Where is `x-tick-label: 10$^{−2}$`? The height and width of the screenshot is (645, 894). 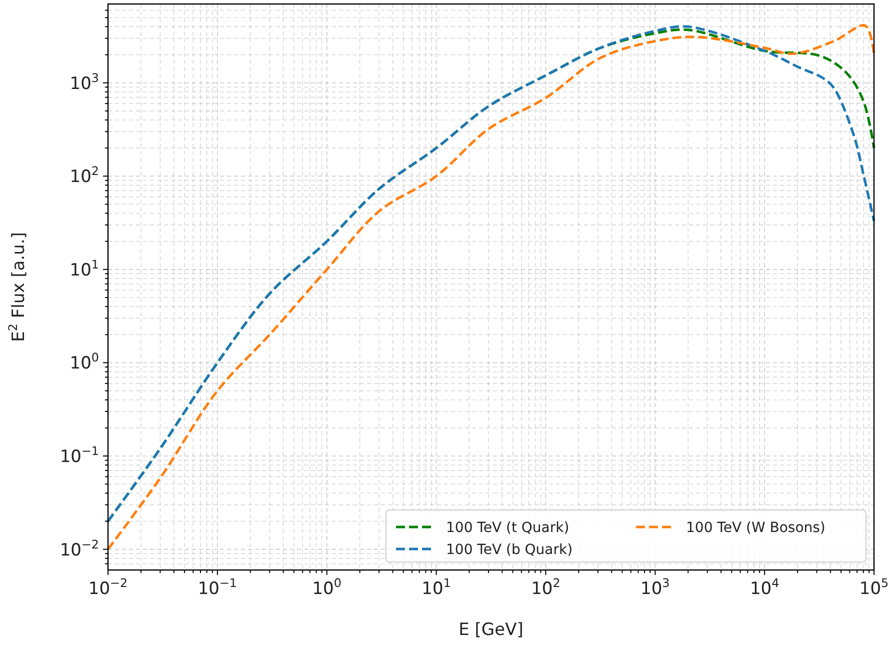 x-tick-label: 10$^{−2}$ is located at coordinates (108, 587).